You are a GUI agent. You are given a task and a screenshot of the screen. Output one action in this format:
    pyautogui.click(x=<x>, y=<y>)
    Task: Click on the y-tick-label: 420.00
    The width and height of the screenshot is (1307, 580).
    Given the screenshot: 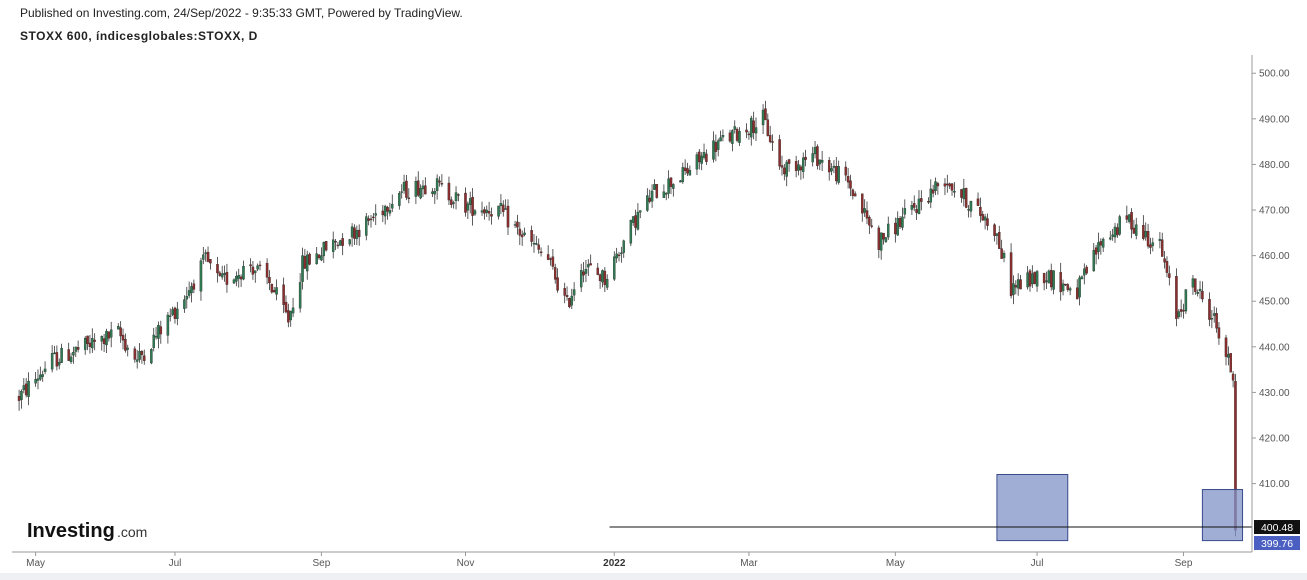 What is the action you would take?
    pyautogui.click(x=1274, y=439)
    